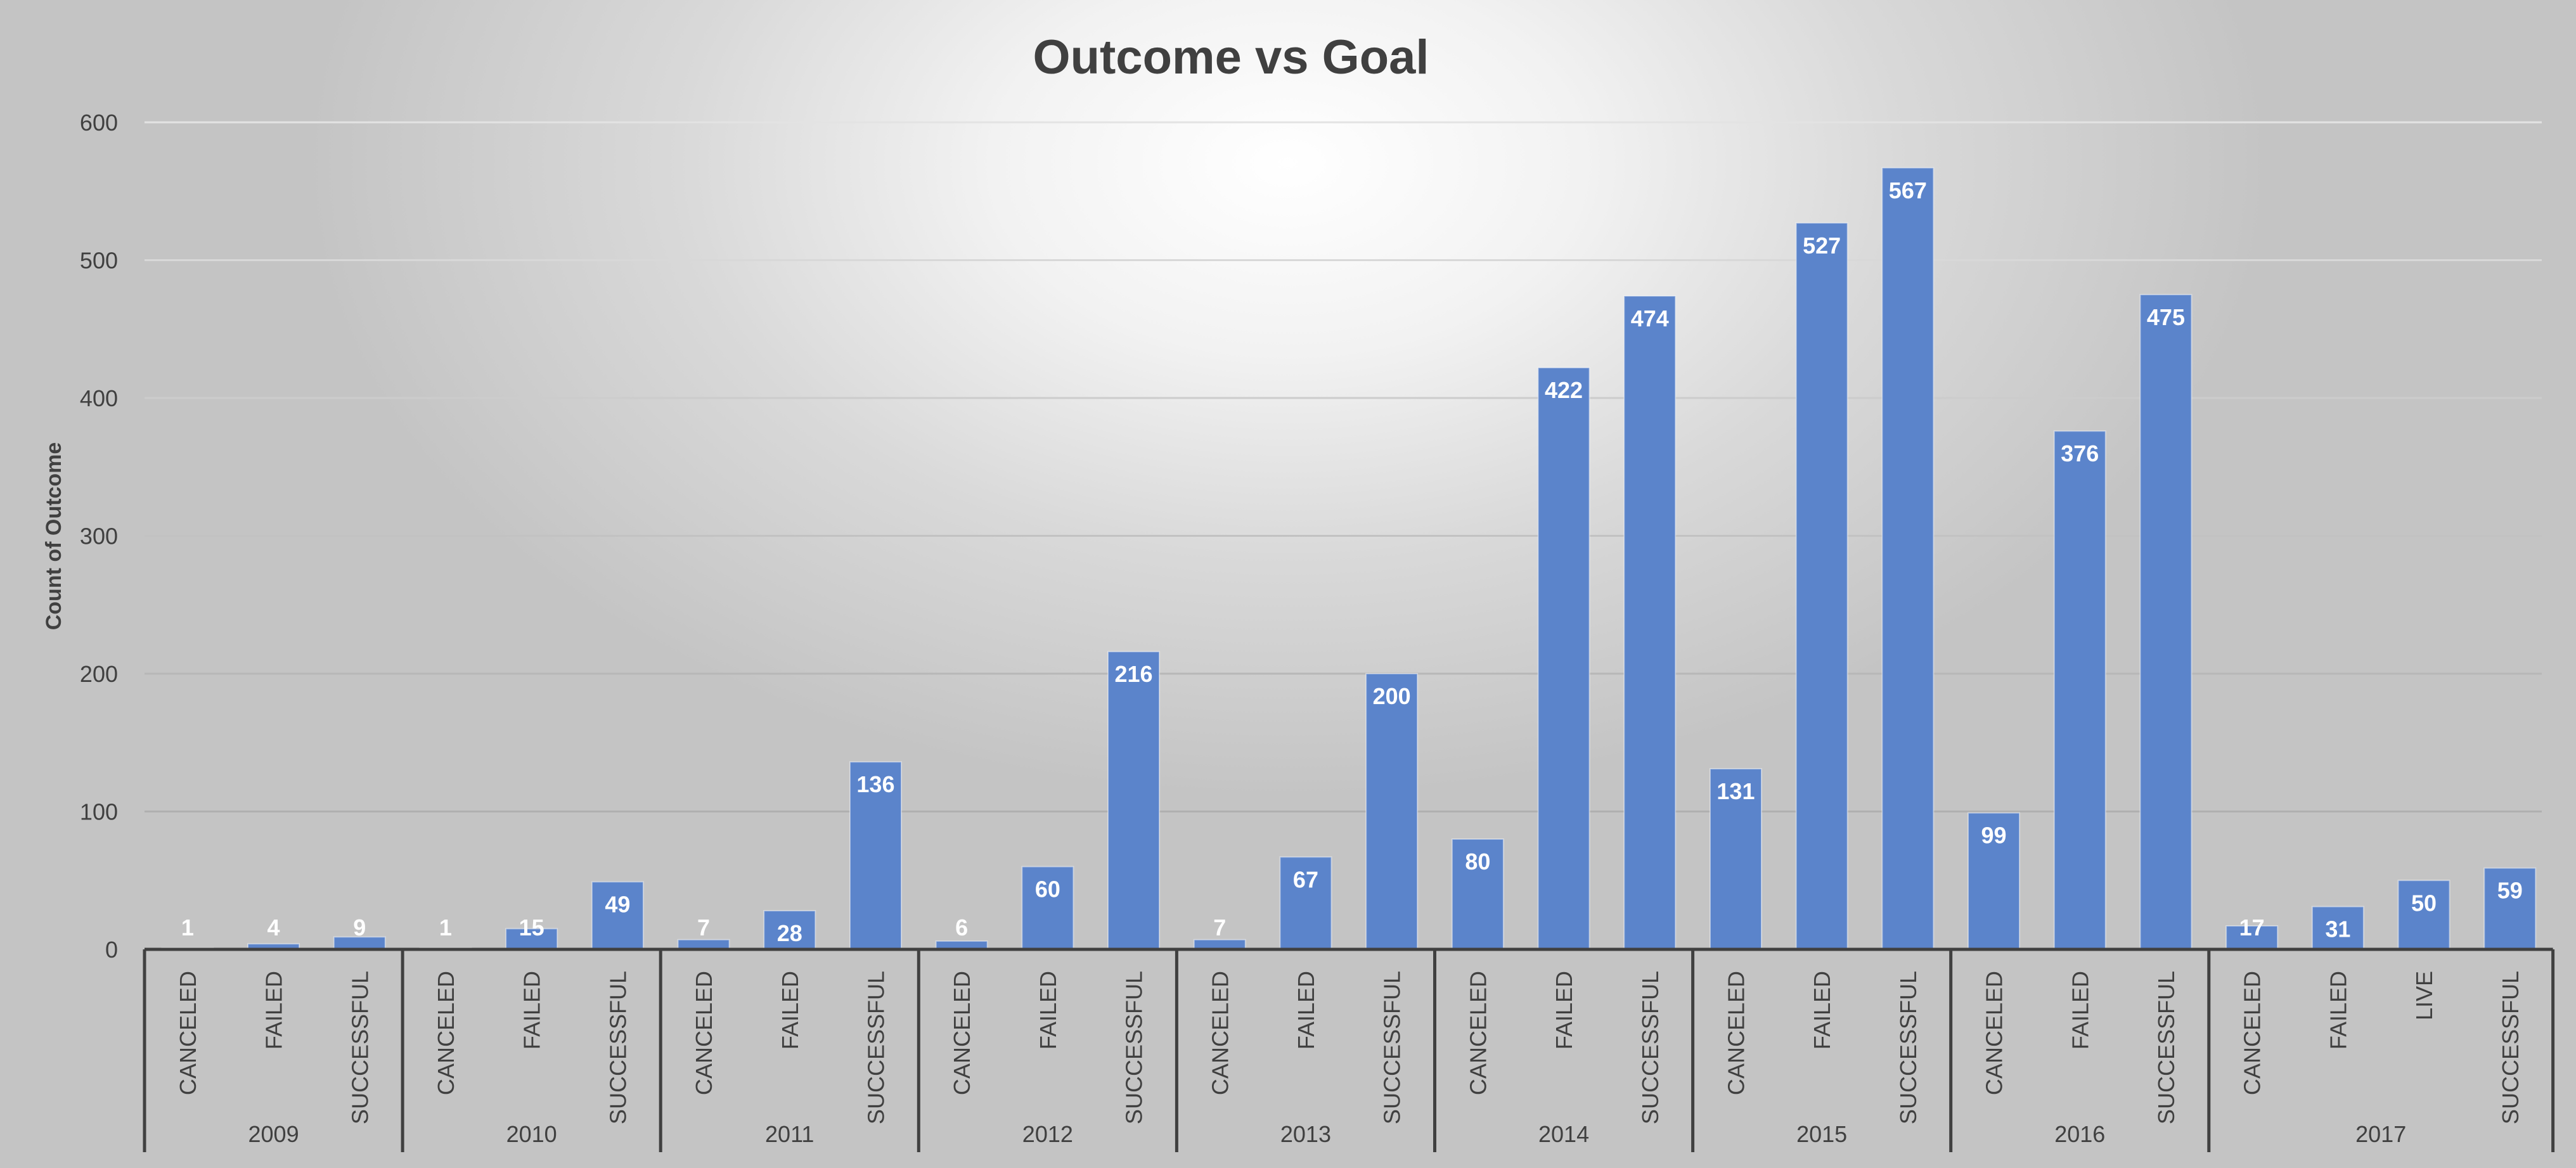 This screenshot has width=2576, height=1168. I want to click on y-tick-label: 100, so click(99, 812).